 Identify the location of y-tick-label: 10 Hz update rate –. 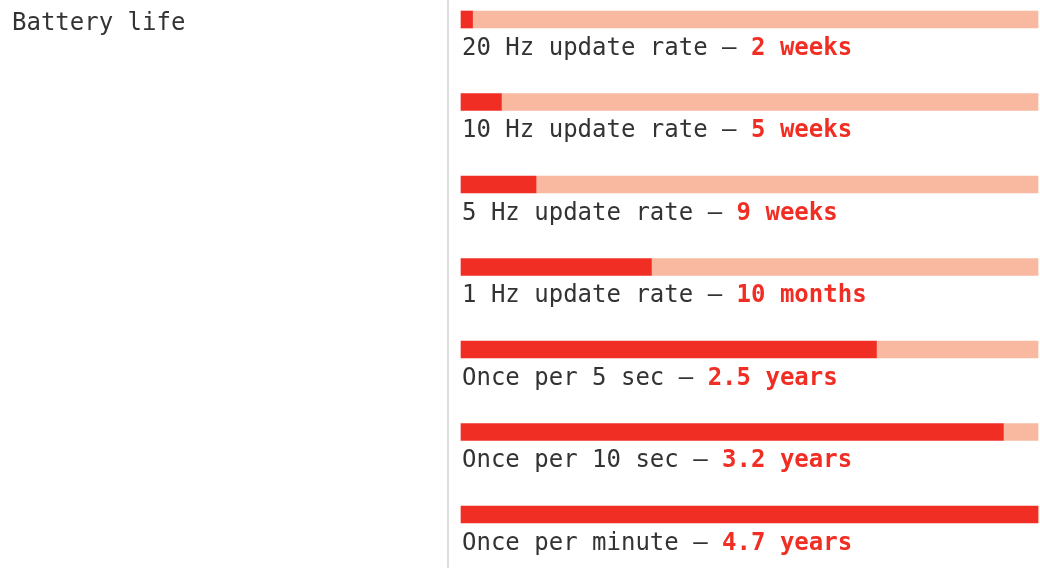
(600, 129).